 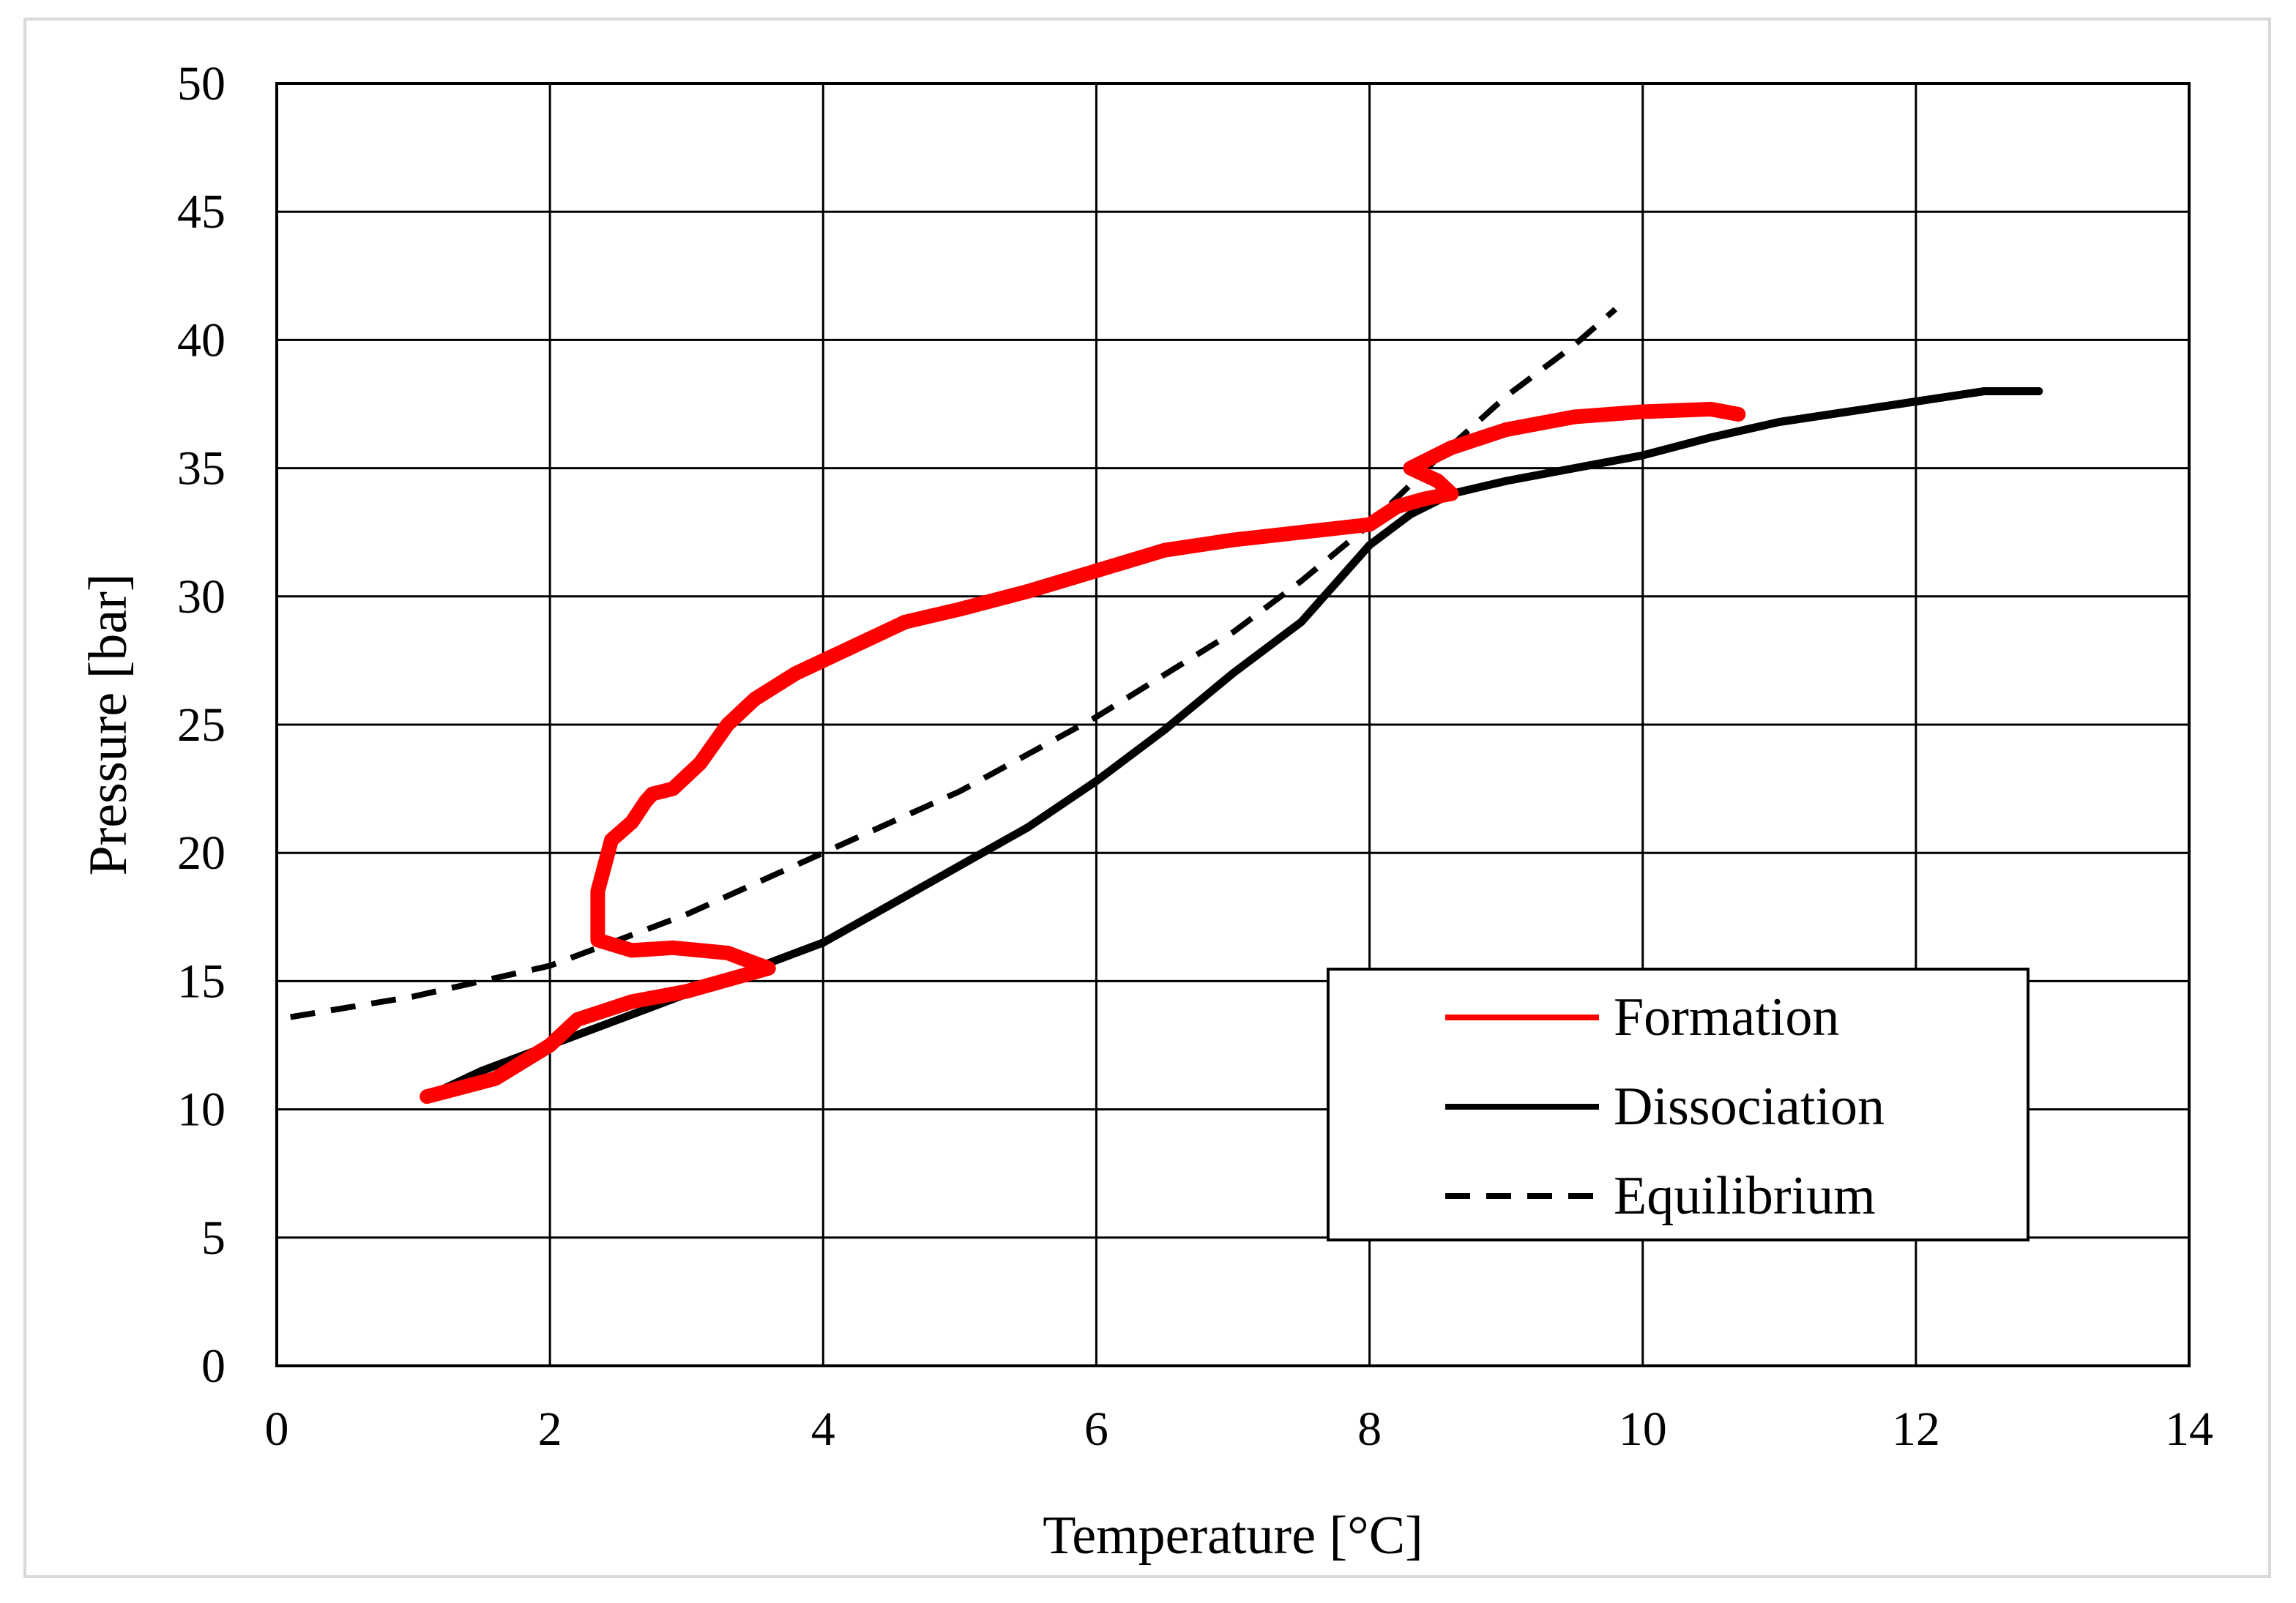 I want to click on x-axis-title: Temperature [°C], so click(x=1233, y=1536).